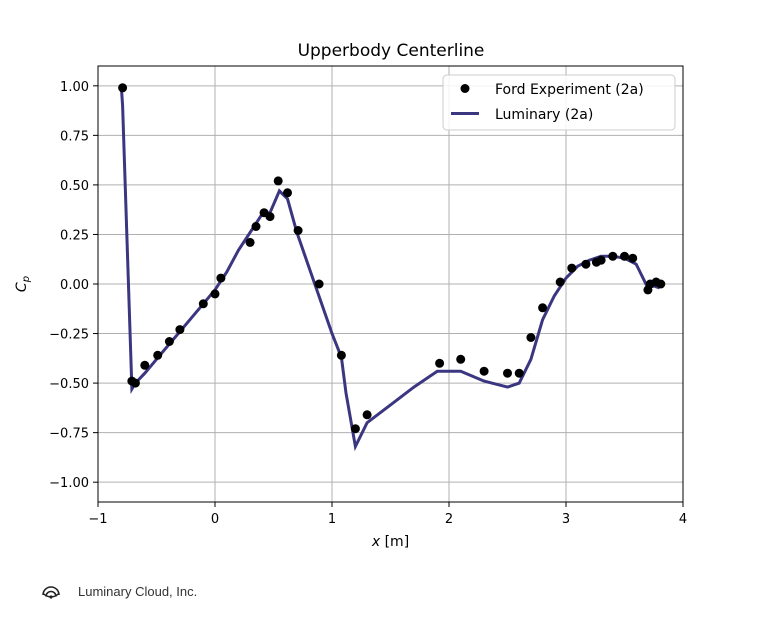 The image size is (780, 620). Describe the element at coordinates (449, 519) in the screenshot. I see `x-tick-label: 2` at that location.